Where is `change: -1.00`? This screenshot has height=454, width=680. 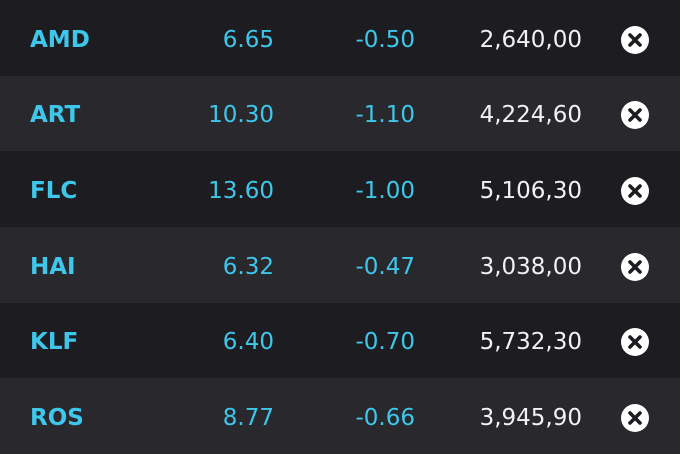 change: -1.00 is located at coordinates (385, 191).